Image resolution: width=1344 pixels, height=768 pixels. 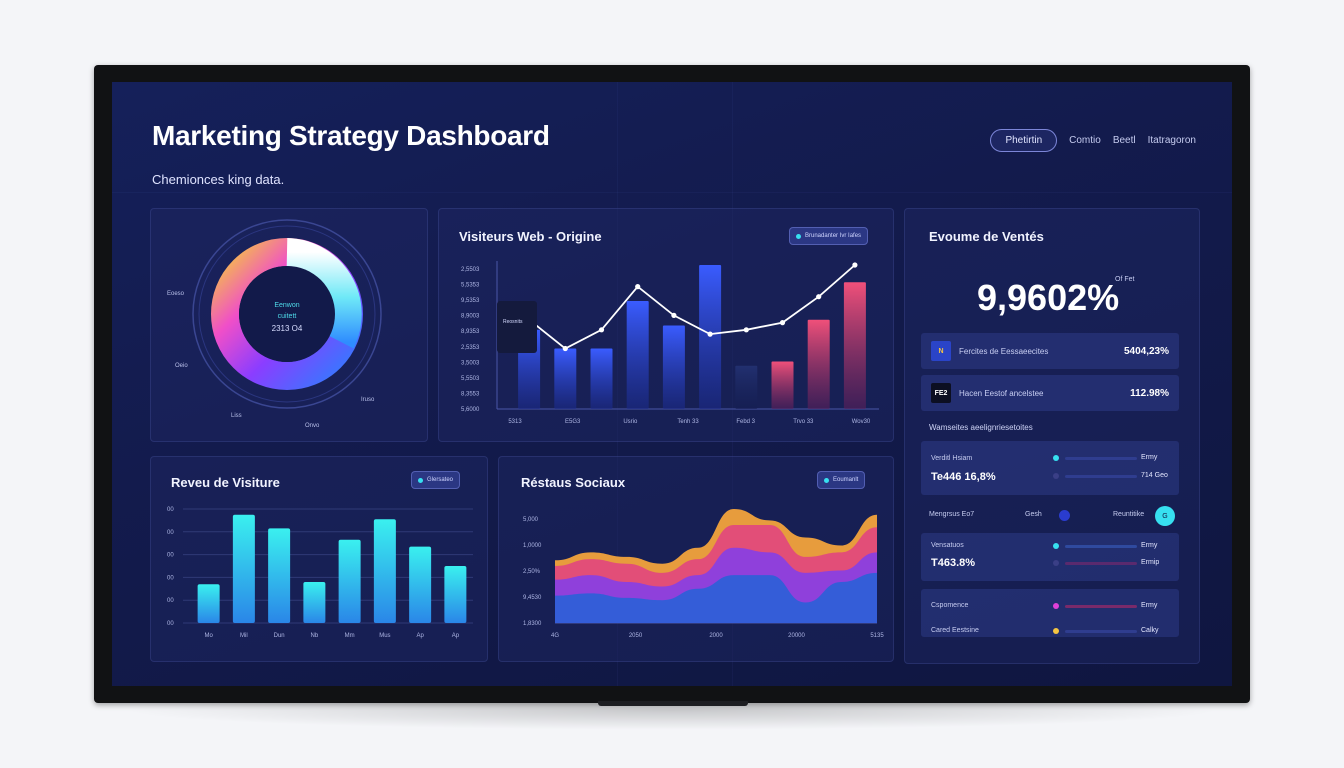 I want to click on filter-pill: Brunadanter Ivr Iafes, so click(x=829, y=236).